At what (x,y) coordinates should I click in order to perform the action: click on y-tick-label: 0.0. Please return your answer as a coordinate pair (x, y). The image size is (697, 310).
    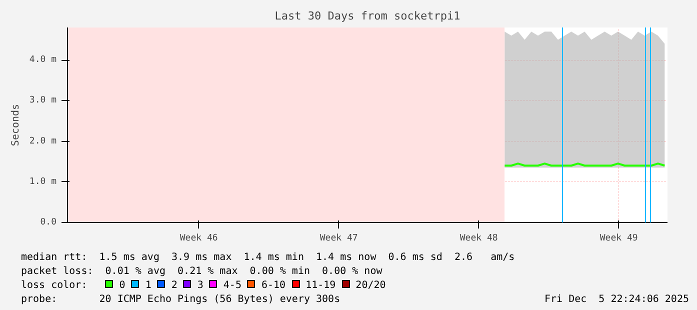
    Looking at the image, I should click on (48, 223).